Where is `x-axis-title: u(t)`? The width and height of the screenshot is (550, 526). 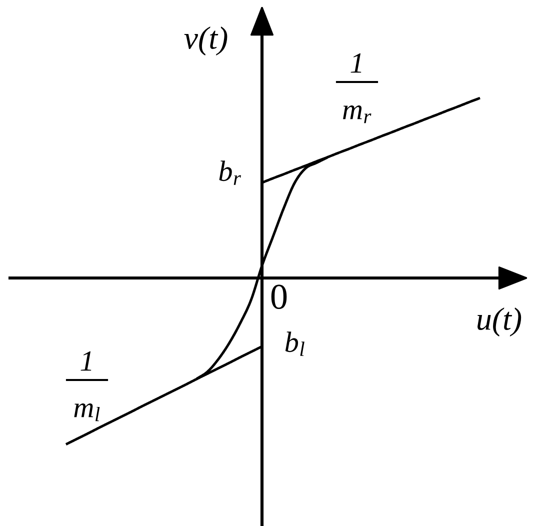 x-axis-title: u(t) is located at coordinates (500, 322).